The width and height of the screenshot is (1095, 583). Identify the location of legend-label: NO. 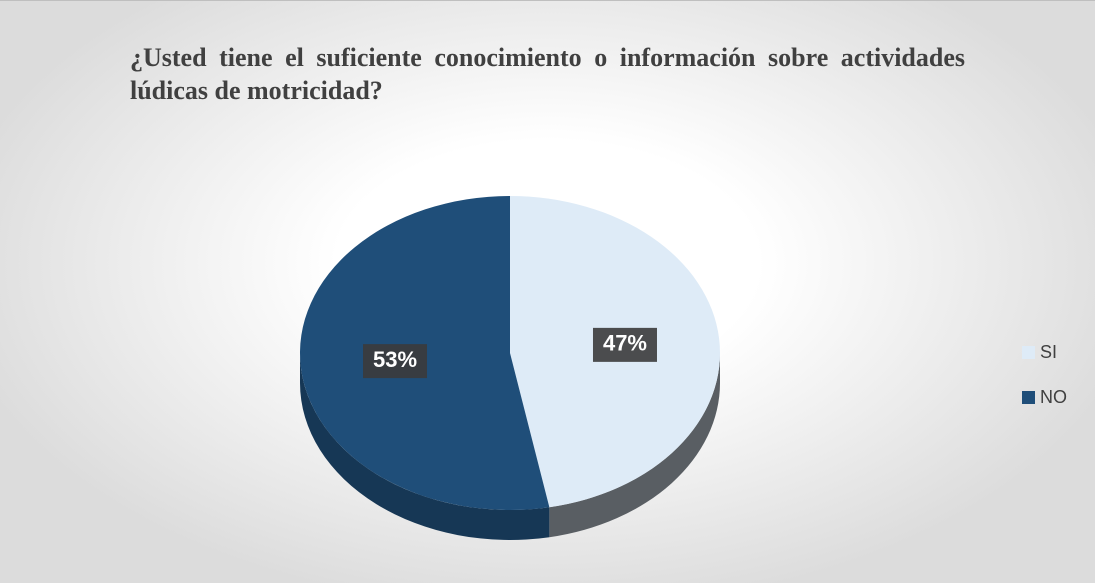
(1053, 397).